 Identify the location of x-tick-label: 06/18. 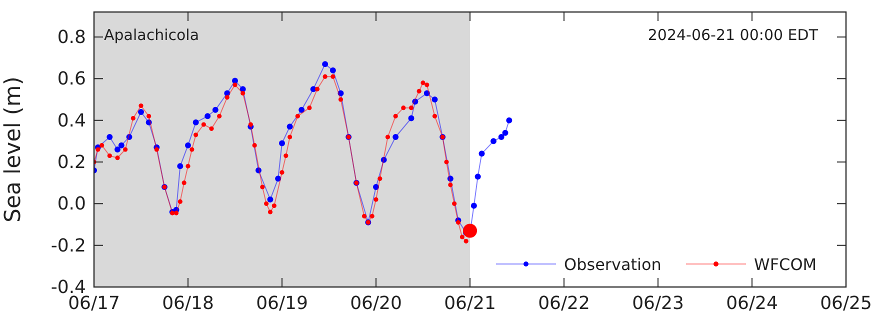
(188, 303).